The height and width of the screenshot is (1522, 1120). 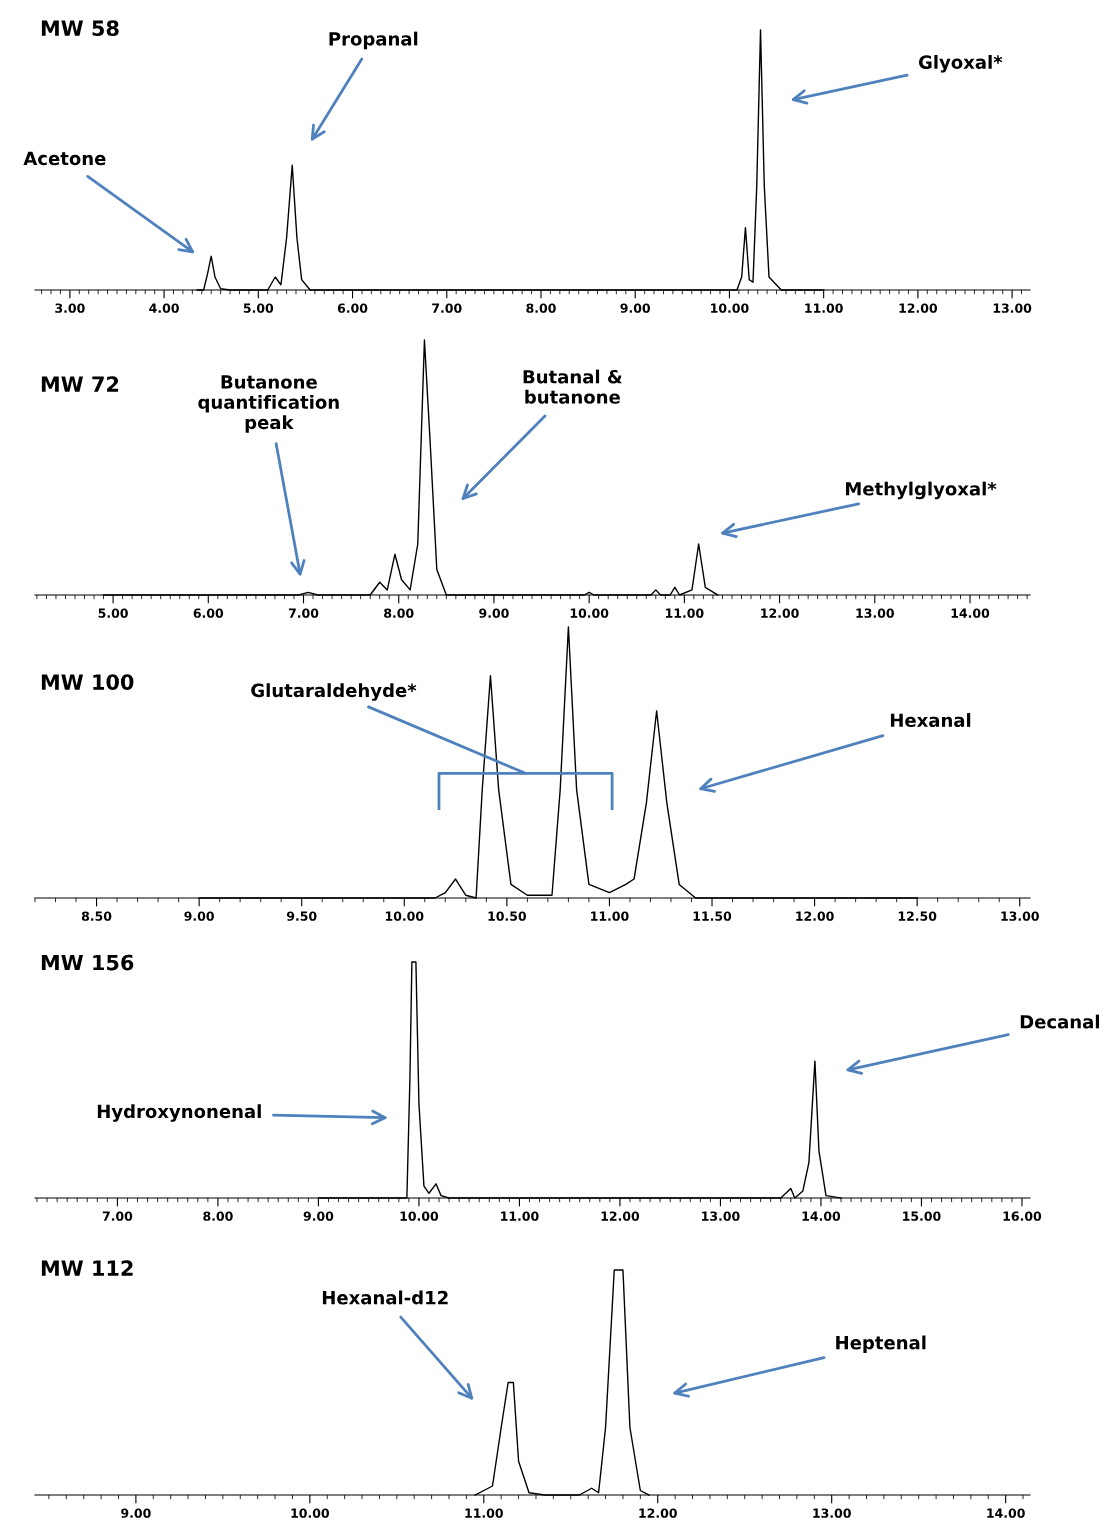 What do you see at coordinates (881, 1344) in the screenshot?
I see `annotation: Heptenal` at bounding box center [881, 1344].